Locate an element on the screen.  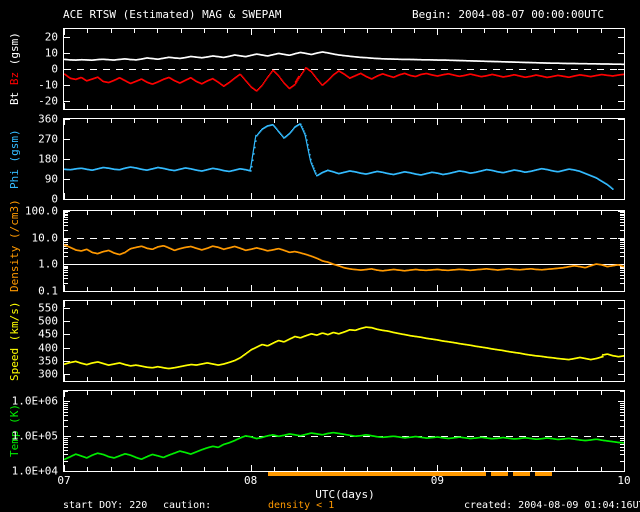
y-tick-label: 1.0E+04 is located at coordinates (34, 471).